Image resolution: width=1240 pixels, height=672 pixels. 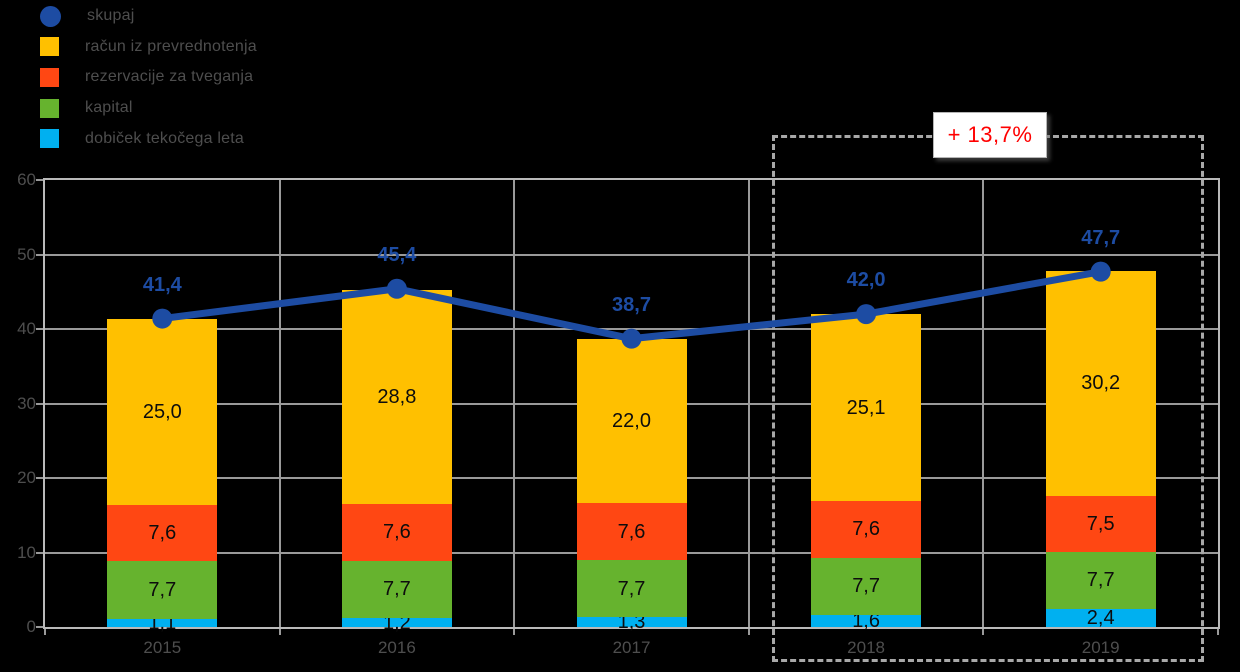 What do you see at coordinates (162, 647) in the screenshot?
I see `x-axis-tick-label: 2015` at bounding box center [162, 647].